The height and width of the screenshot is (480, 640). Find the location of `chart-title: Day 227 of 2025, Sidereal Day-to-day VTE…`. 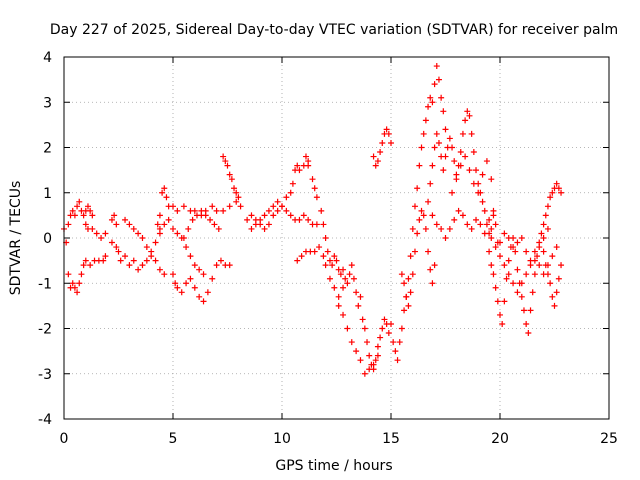

chart-title: Day 227 of 2025, Sidereal Day-to-day VTE… is located at coordinates (334, 30).